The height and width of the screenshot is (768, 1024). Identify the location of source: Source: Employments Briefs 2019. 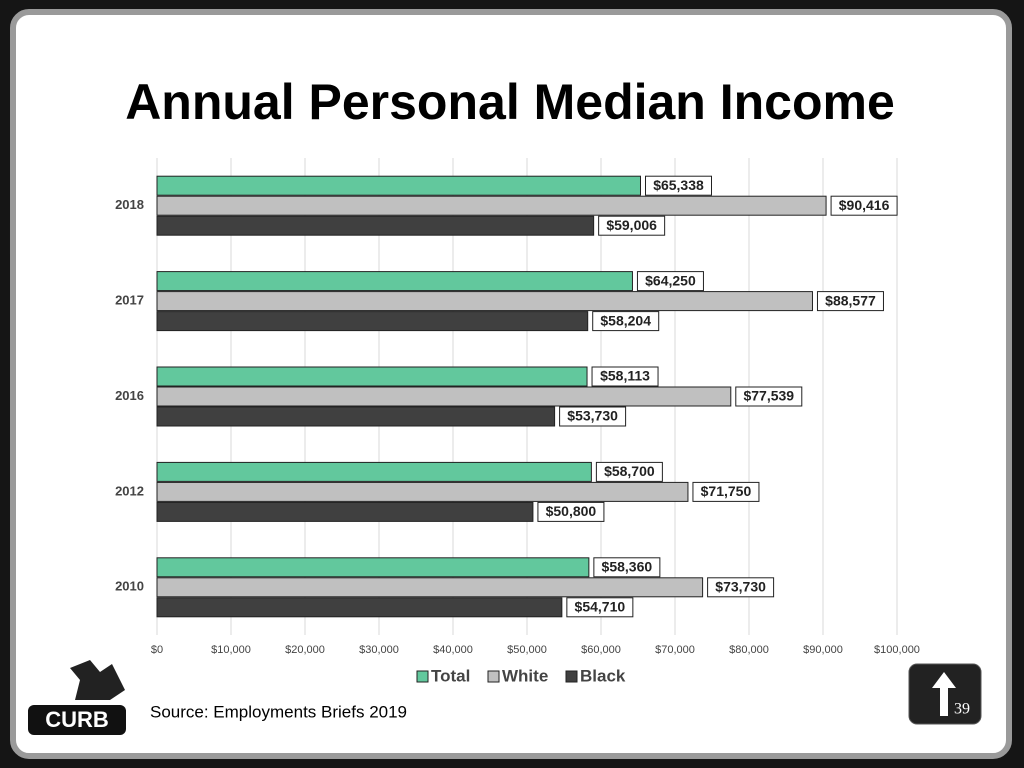
(278, 711).